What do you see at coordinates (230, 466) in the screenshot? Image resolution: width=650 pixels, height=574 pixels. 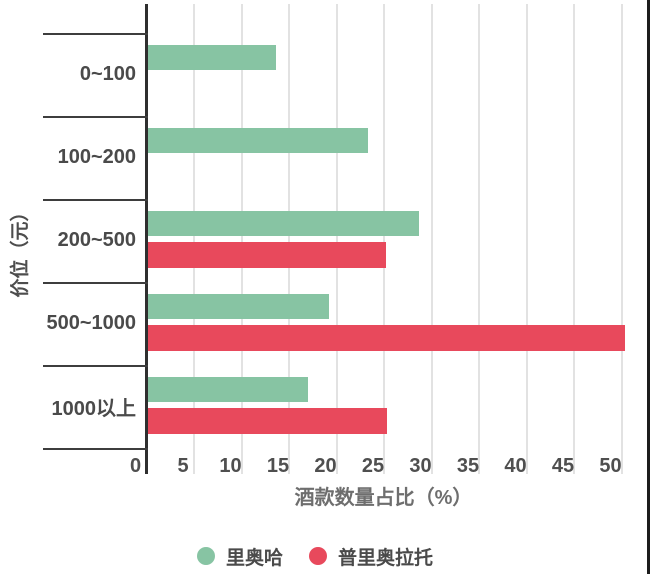 I see `x-tick-label: 10` at bounding box center [230, 466].